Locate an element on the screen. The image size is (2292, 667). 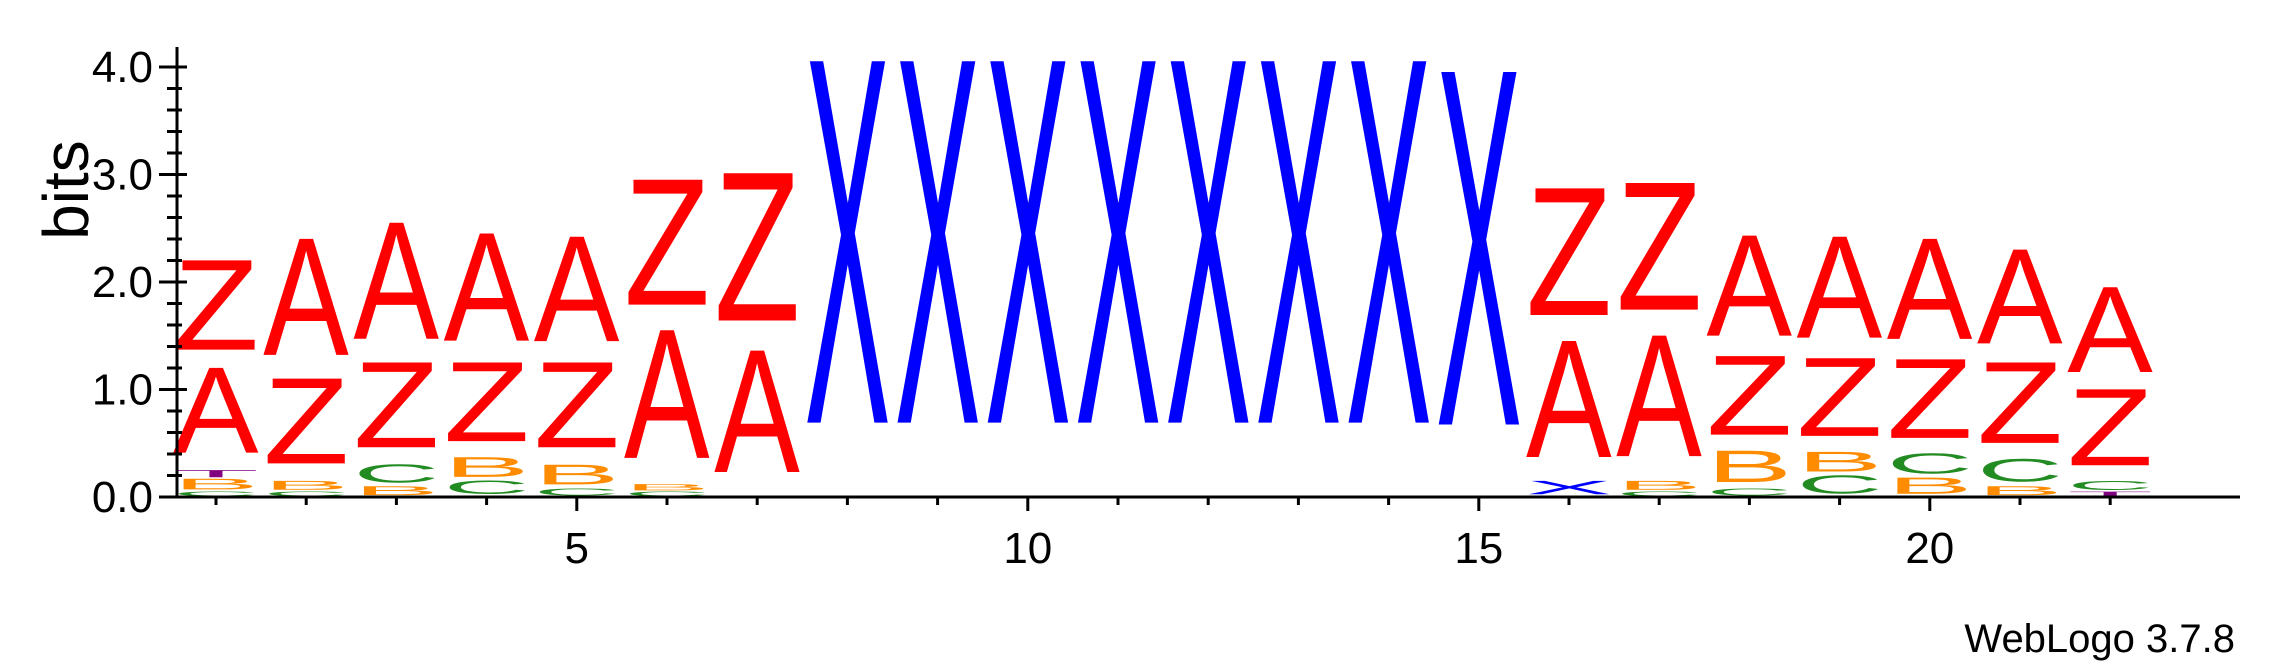
glyph-B-pos-6: B is located at coordinates (667, 487).